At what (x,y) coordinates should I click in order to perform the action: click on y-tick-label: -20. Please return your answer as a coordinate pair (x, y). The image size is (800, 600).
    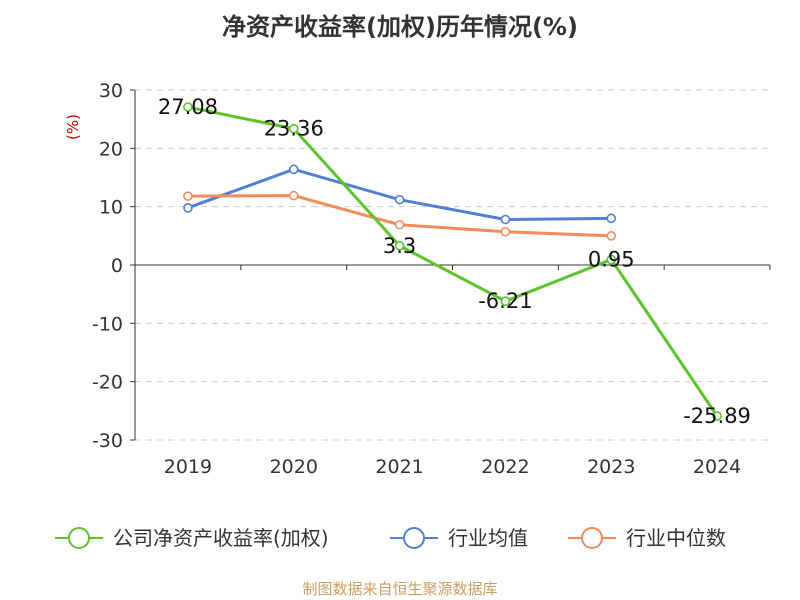
    Looking at the image, I should click on (107, 383).